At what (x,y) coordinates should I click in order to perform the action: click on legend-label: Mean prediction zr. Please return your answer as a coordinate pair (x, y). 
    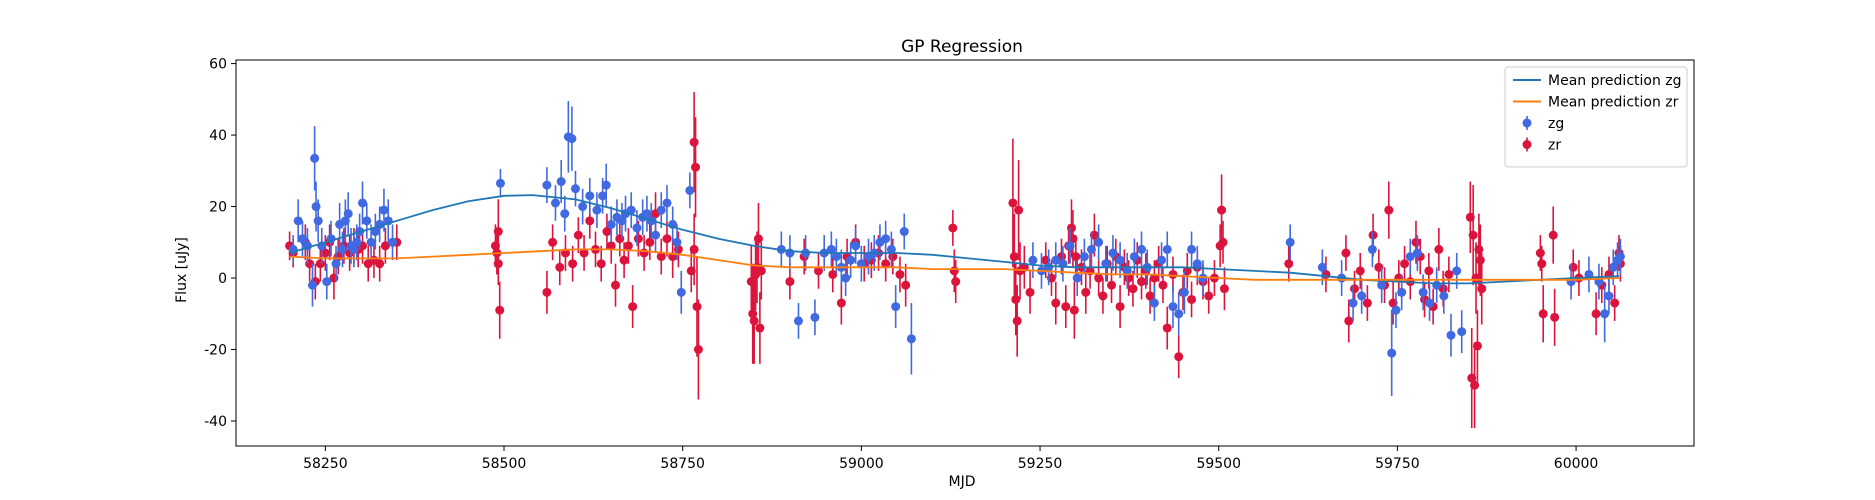
    Looking at the image, I should click on (1613, 103).